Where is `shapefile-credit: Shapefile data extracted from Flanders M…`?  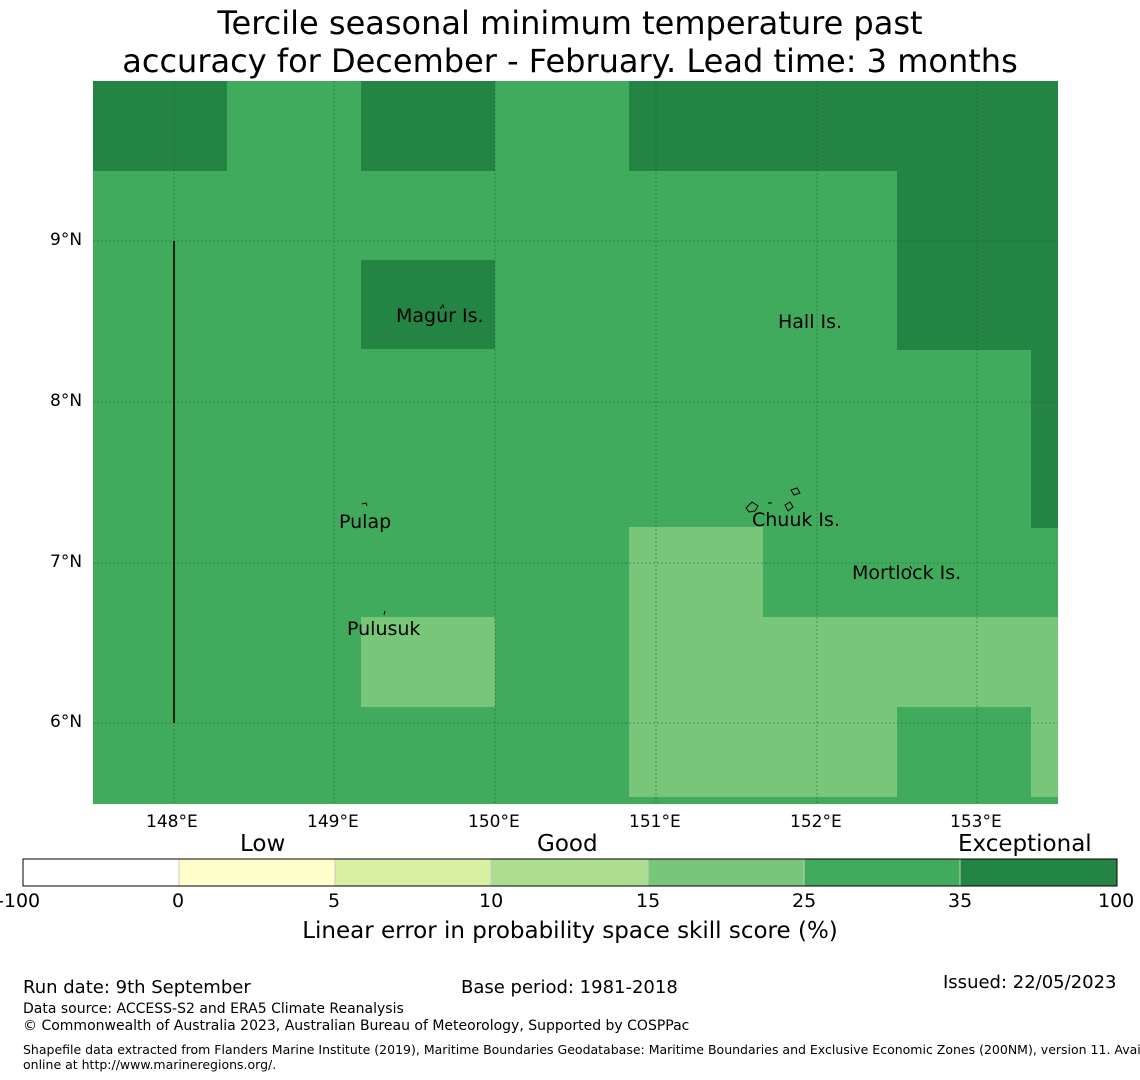
shapefile-credit: Shapefile data extracted from Flanders M… is located at coordinates (581, 1057).